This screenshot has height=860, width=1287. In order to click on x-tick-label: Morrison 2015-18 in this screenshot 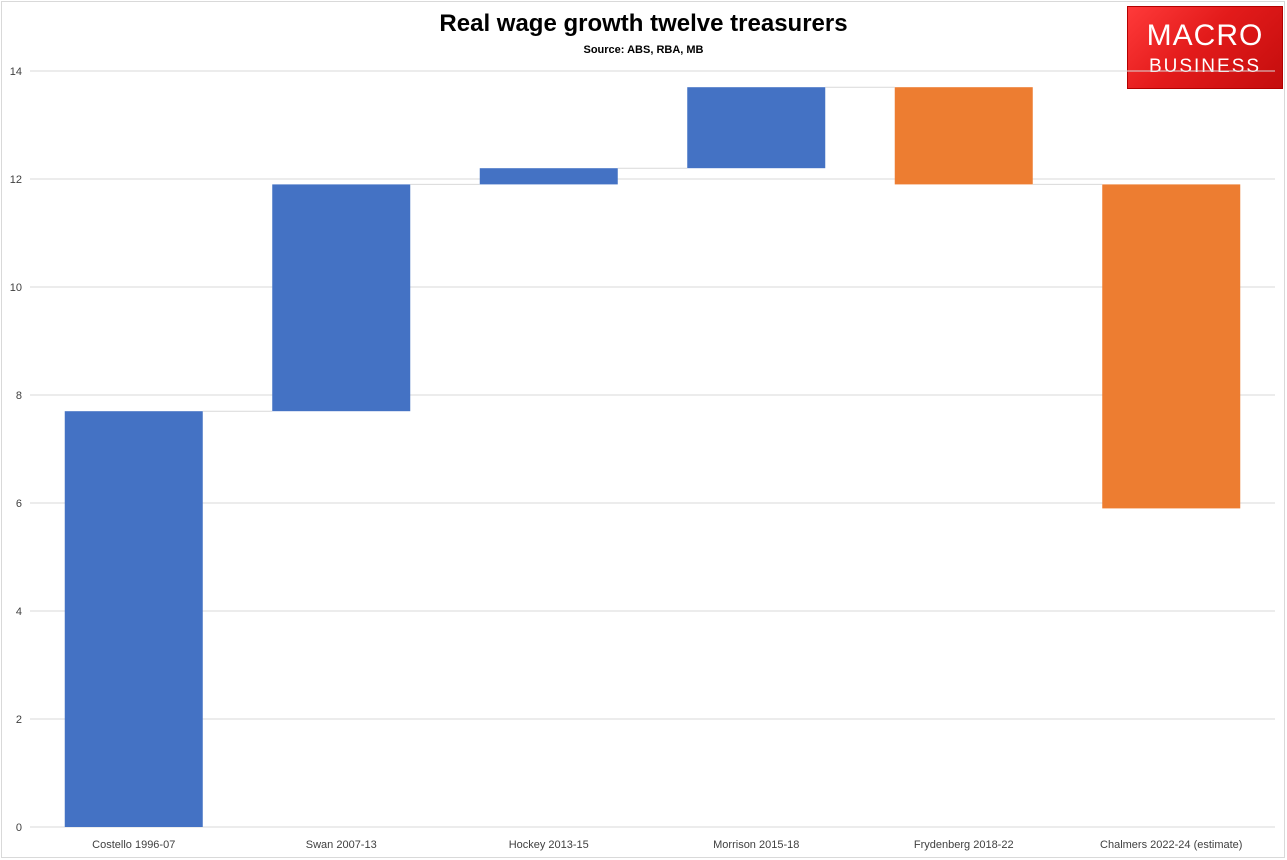, I will do `click(756, 845)`.